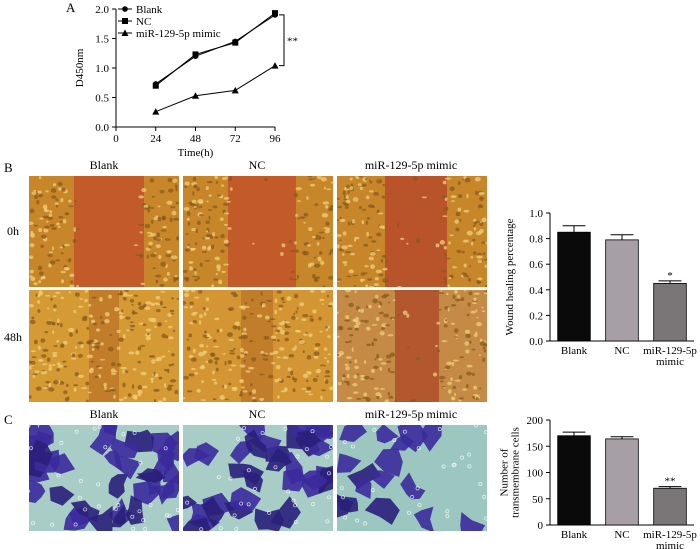 This screenshot has height=549, width=700. Describe the element at coordinates (80, 67) in the screenshot. I see `y-axis-label: D450nm` at that location.